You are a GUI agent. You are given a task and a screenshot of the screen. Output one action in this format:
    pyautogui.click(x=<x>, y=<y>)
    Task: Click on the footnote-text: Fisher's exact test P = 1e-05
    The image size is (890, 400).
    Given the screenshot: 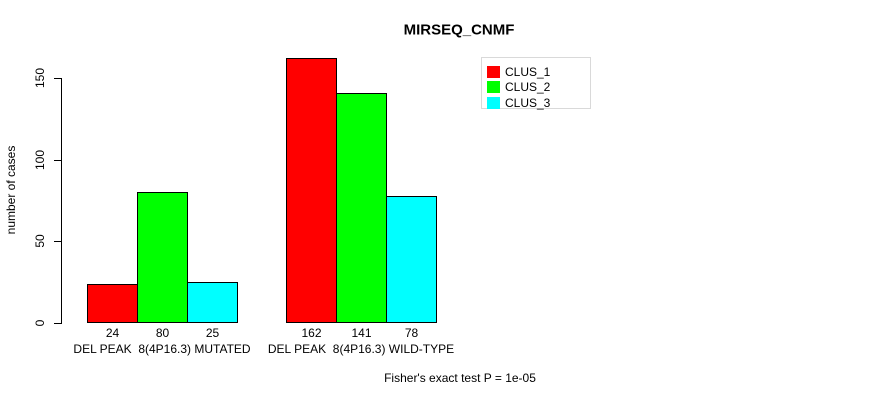 What is the action you would take?
    pyautogui.click(x=460, y=378)
    